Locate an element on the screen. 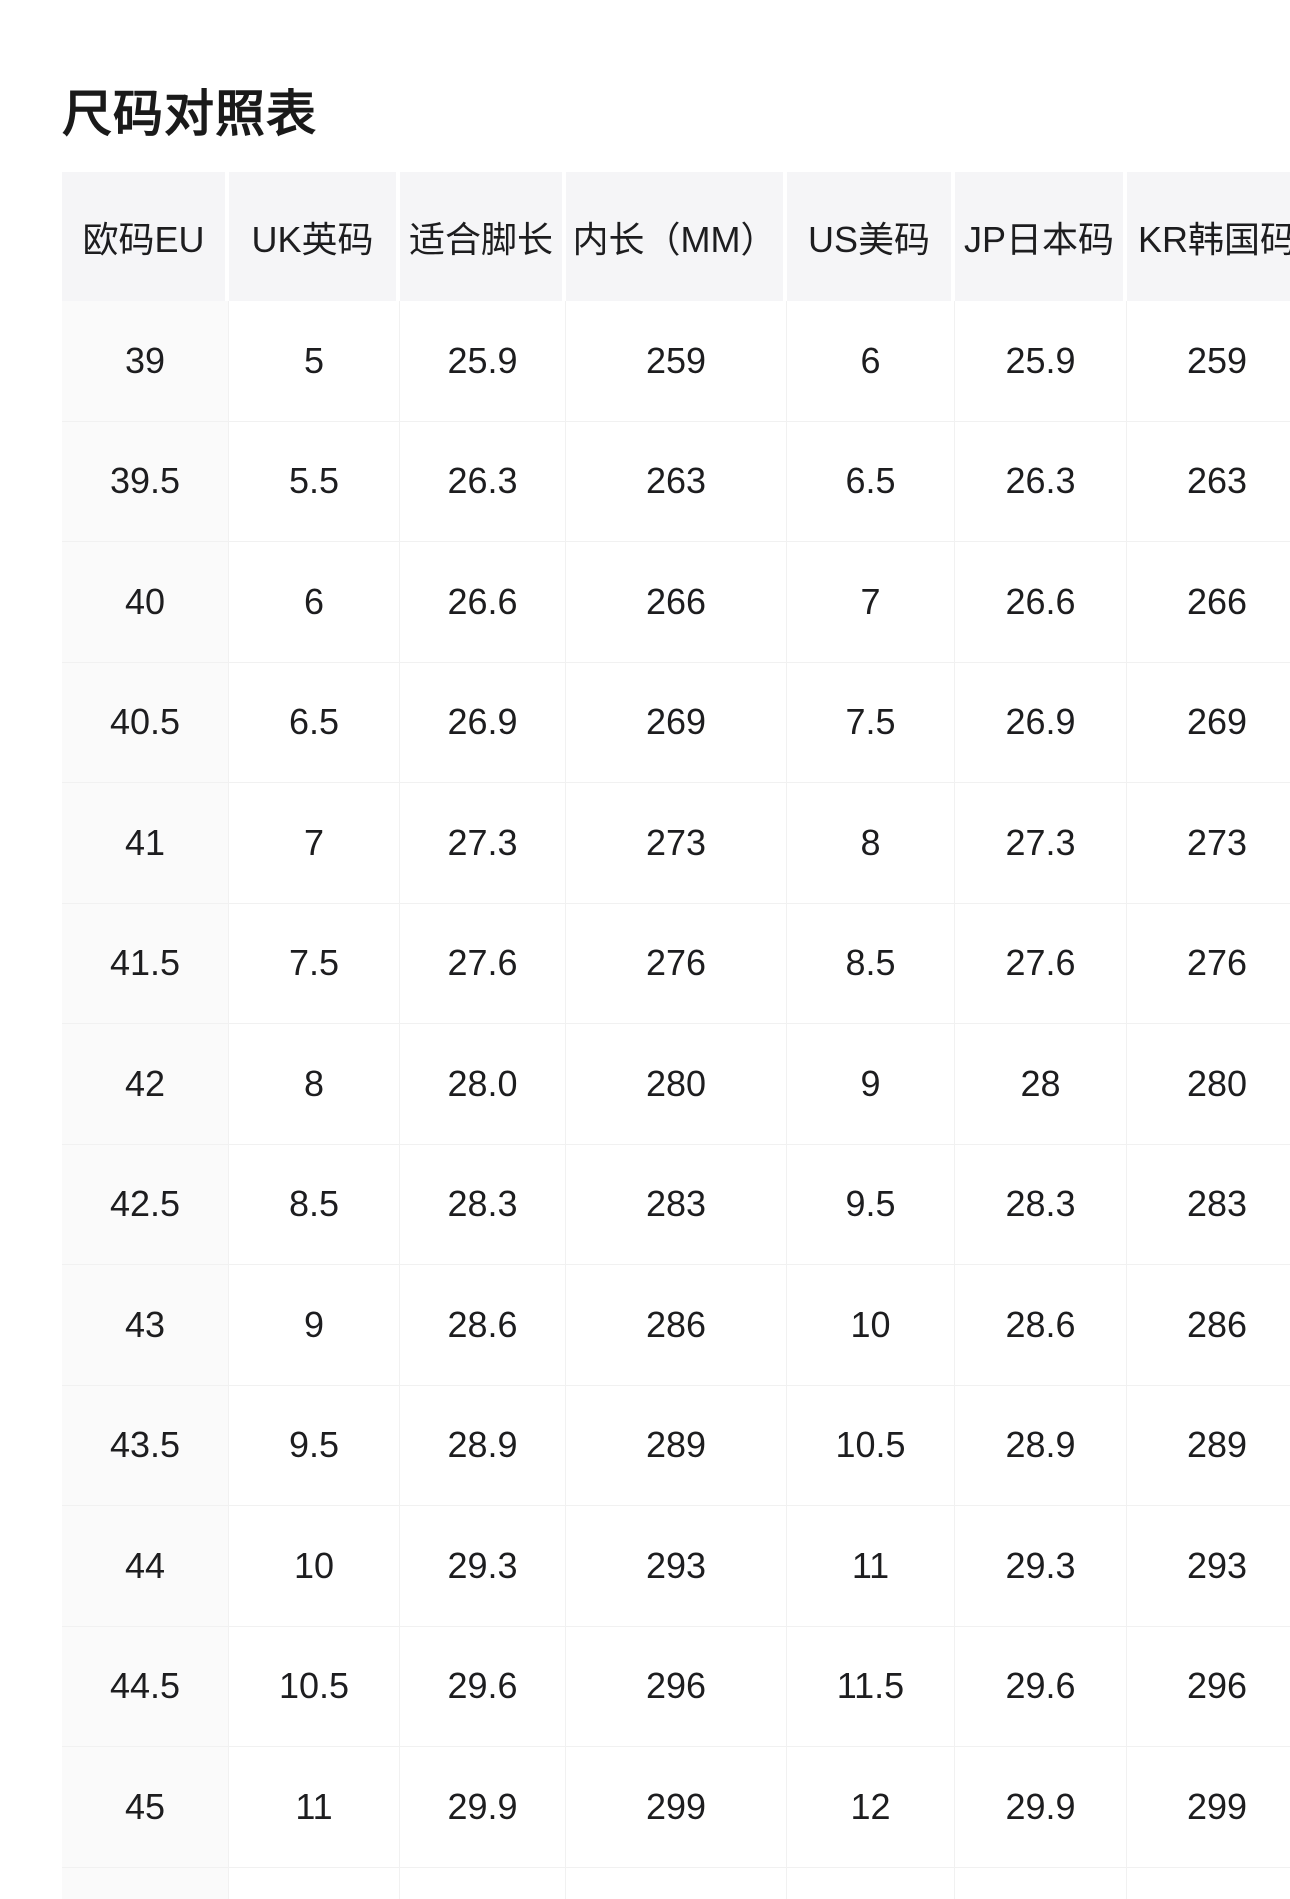  header-cell: JP日本码 is located at coordinates (1041, 236).